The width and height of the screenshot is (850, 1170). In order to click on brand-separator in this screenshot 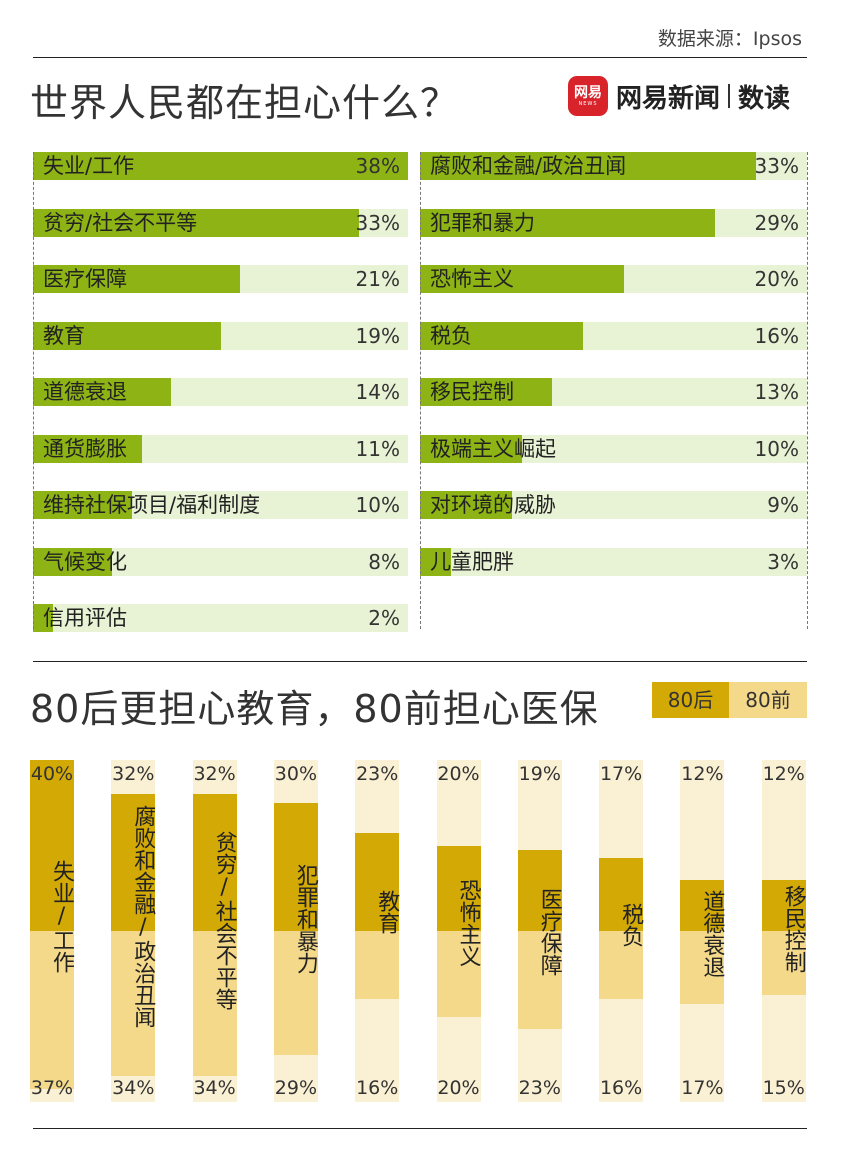, I will do `click(729, 96)`.